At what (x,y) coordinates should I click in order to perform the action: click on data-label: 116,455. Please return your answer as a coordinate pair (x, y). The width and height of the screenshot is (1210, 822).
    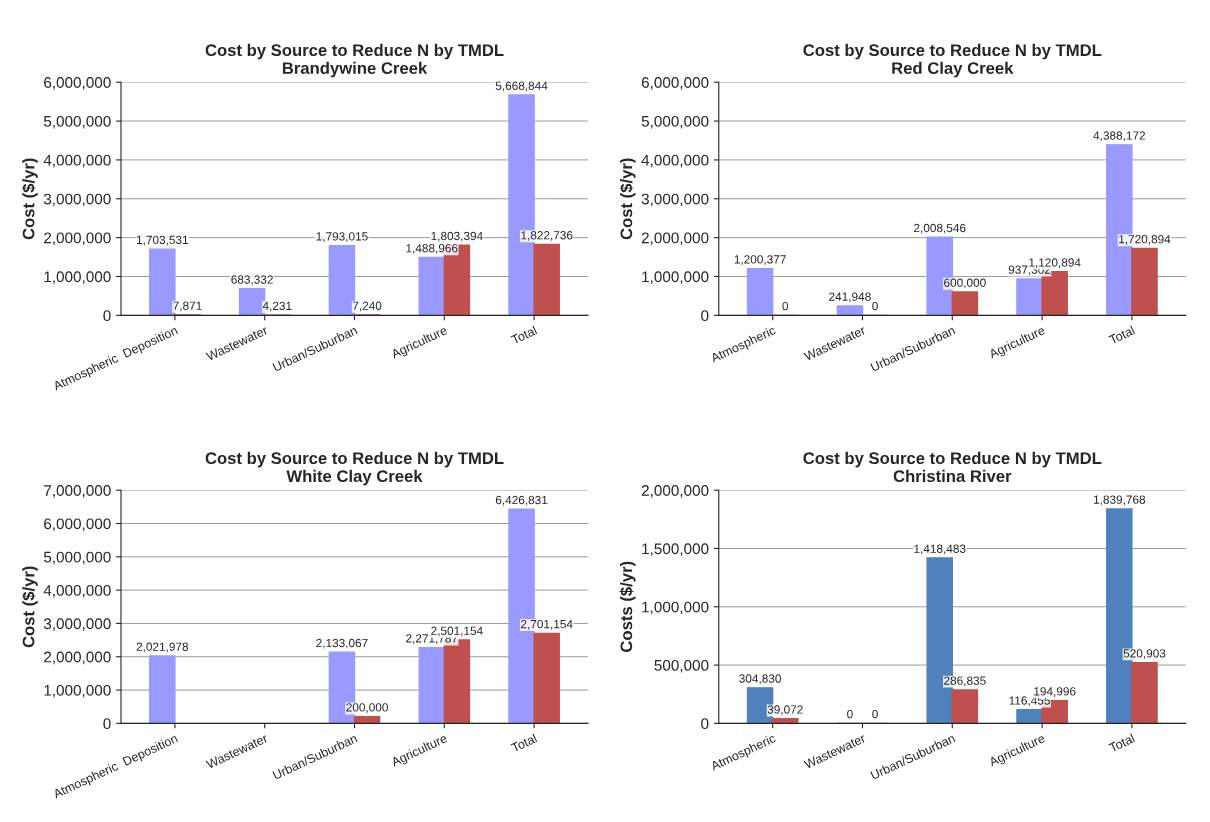
    Looking at the image, I should click on (1029, 701).